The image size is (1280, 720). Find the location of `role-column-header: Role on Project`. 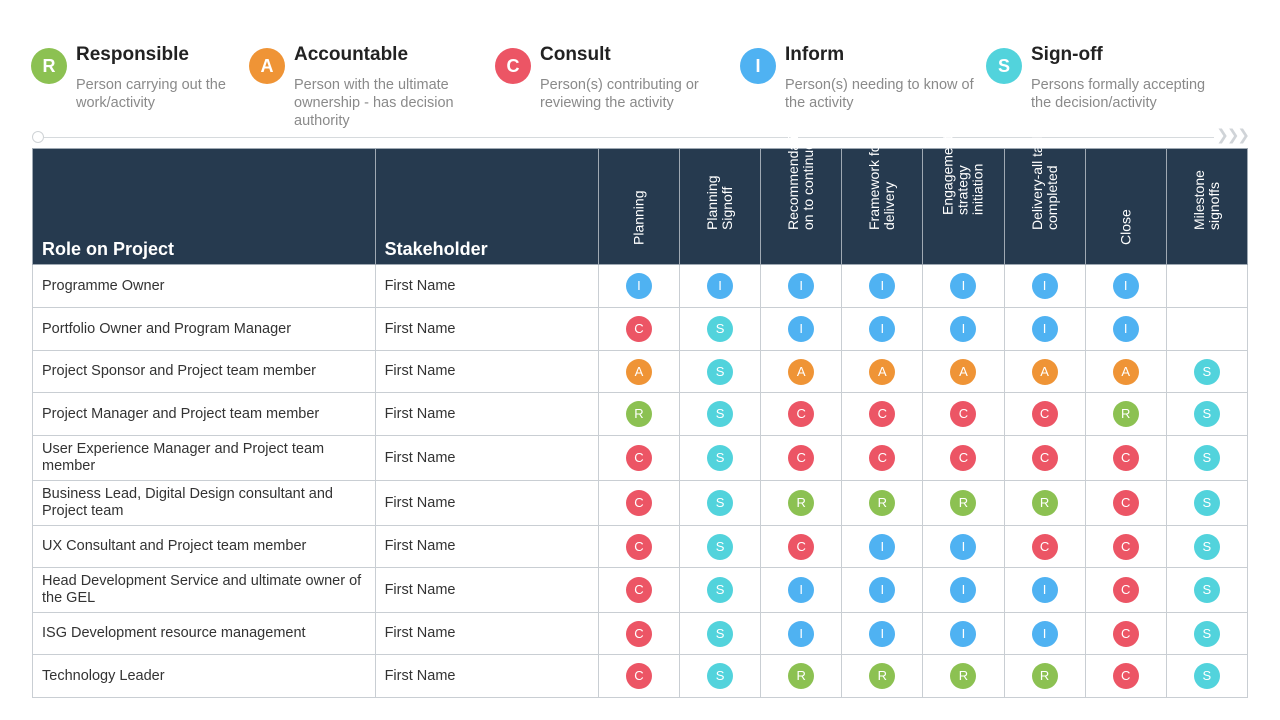

role-column-header: Role on Project is located at coordinates (204, 206).